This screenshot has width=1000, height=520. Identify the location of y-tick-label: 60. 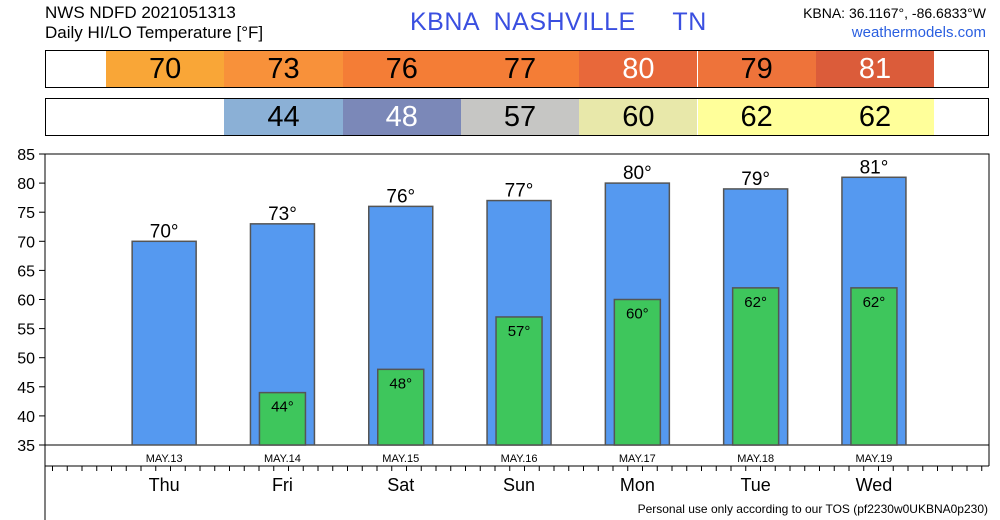
(26, 301).